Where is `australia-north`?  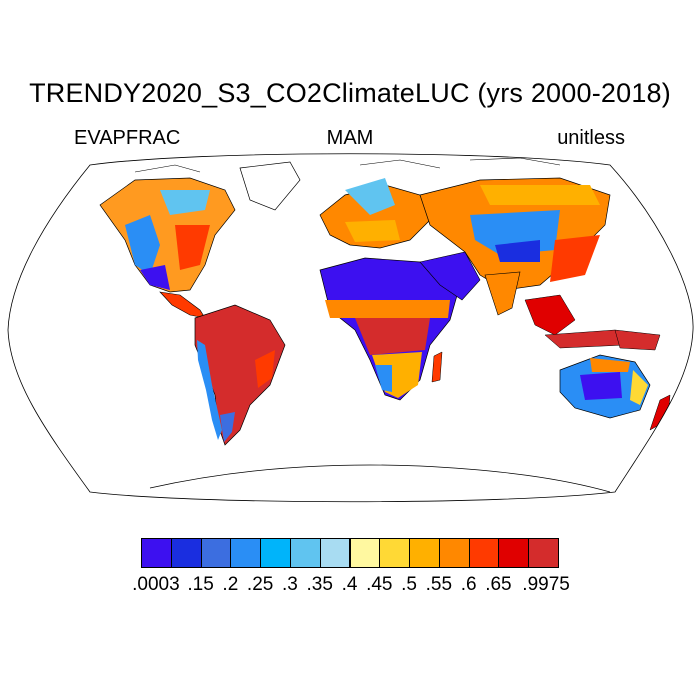
australia-north is located at coordinates (610, 365).